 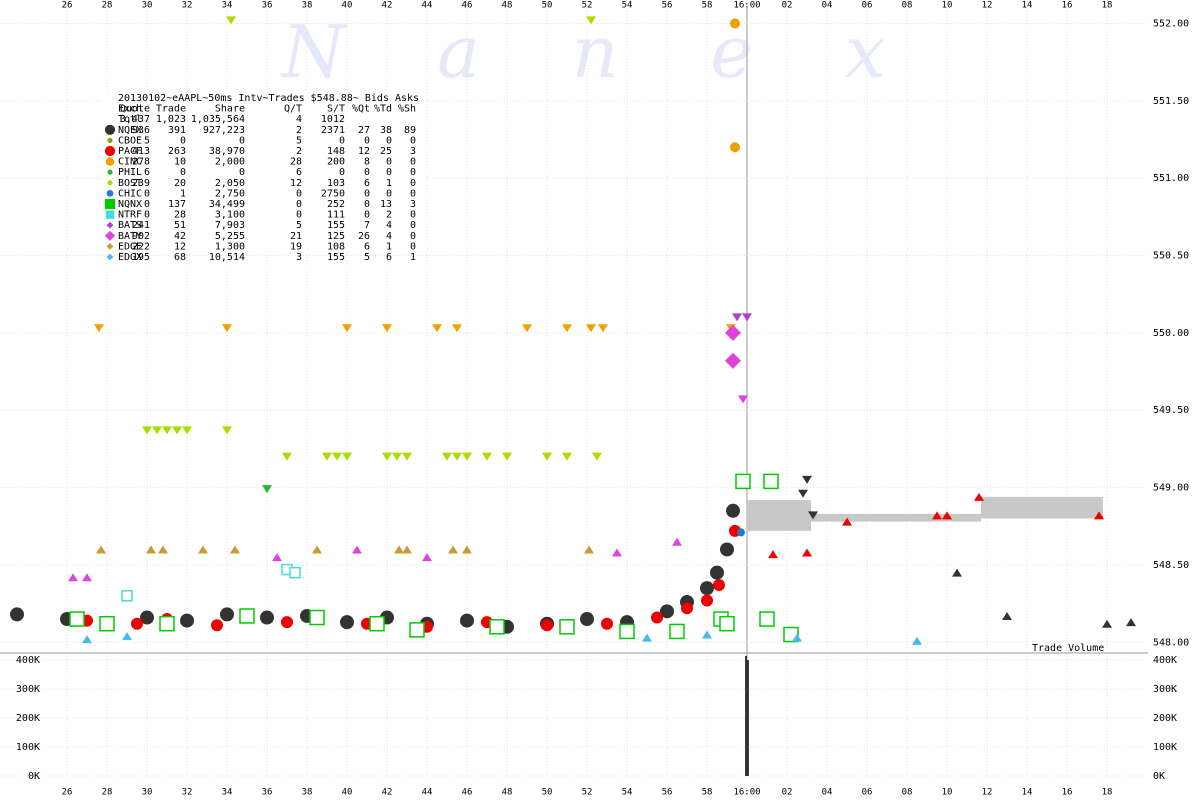 What do you see at coordinates (299, 119) in the screenshot?
I see `table-total-cell: 4` at bounding box center [299, 119].